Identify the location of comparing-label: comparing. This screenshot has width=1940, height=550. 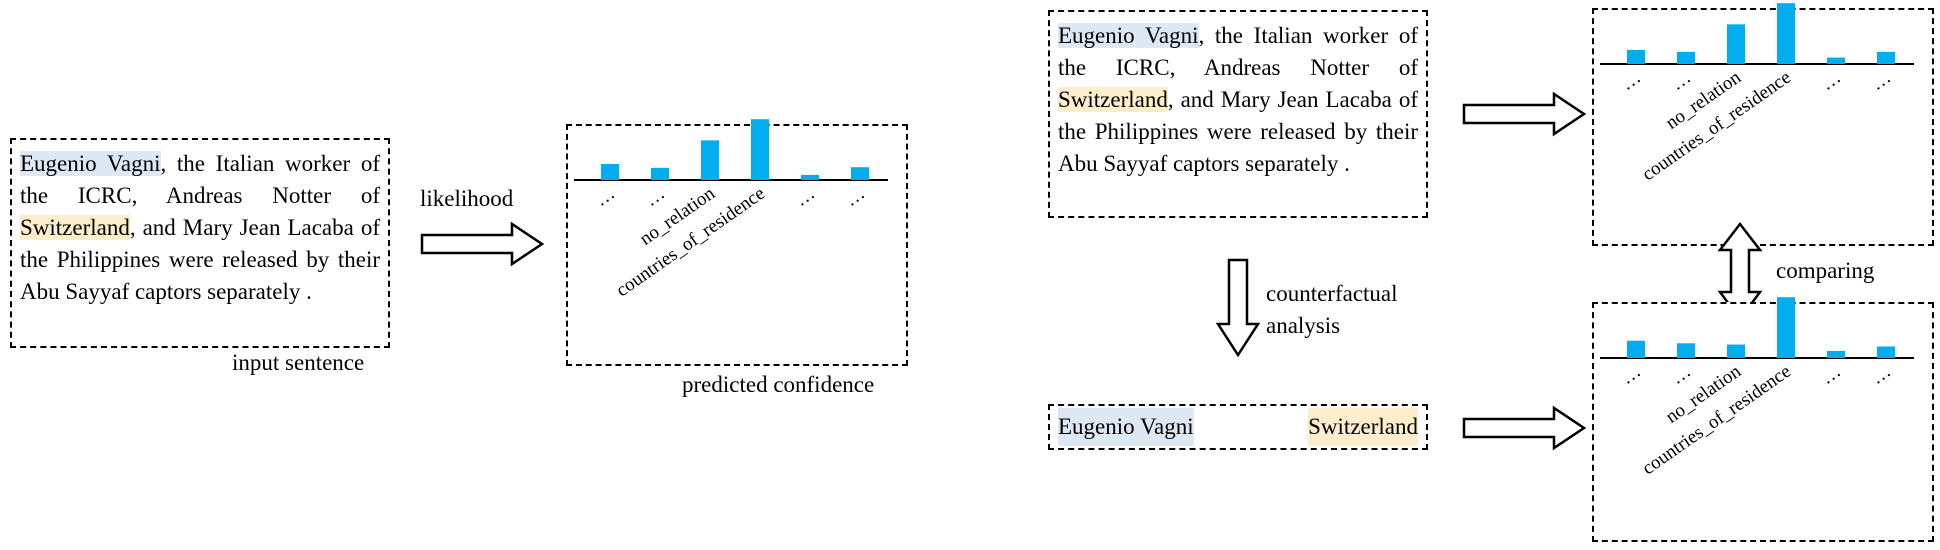
(1825, 270).